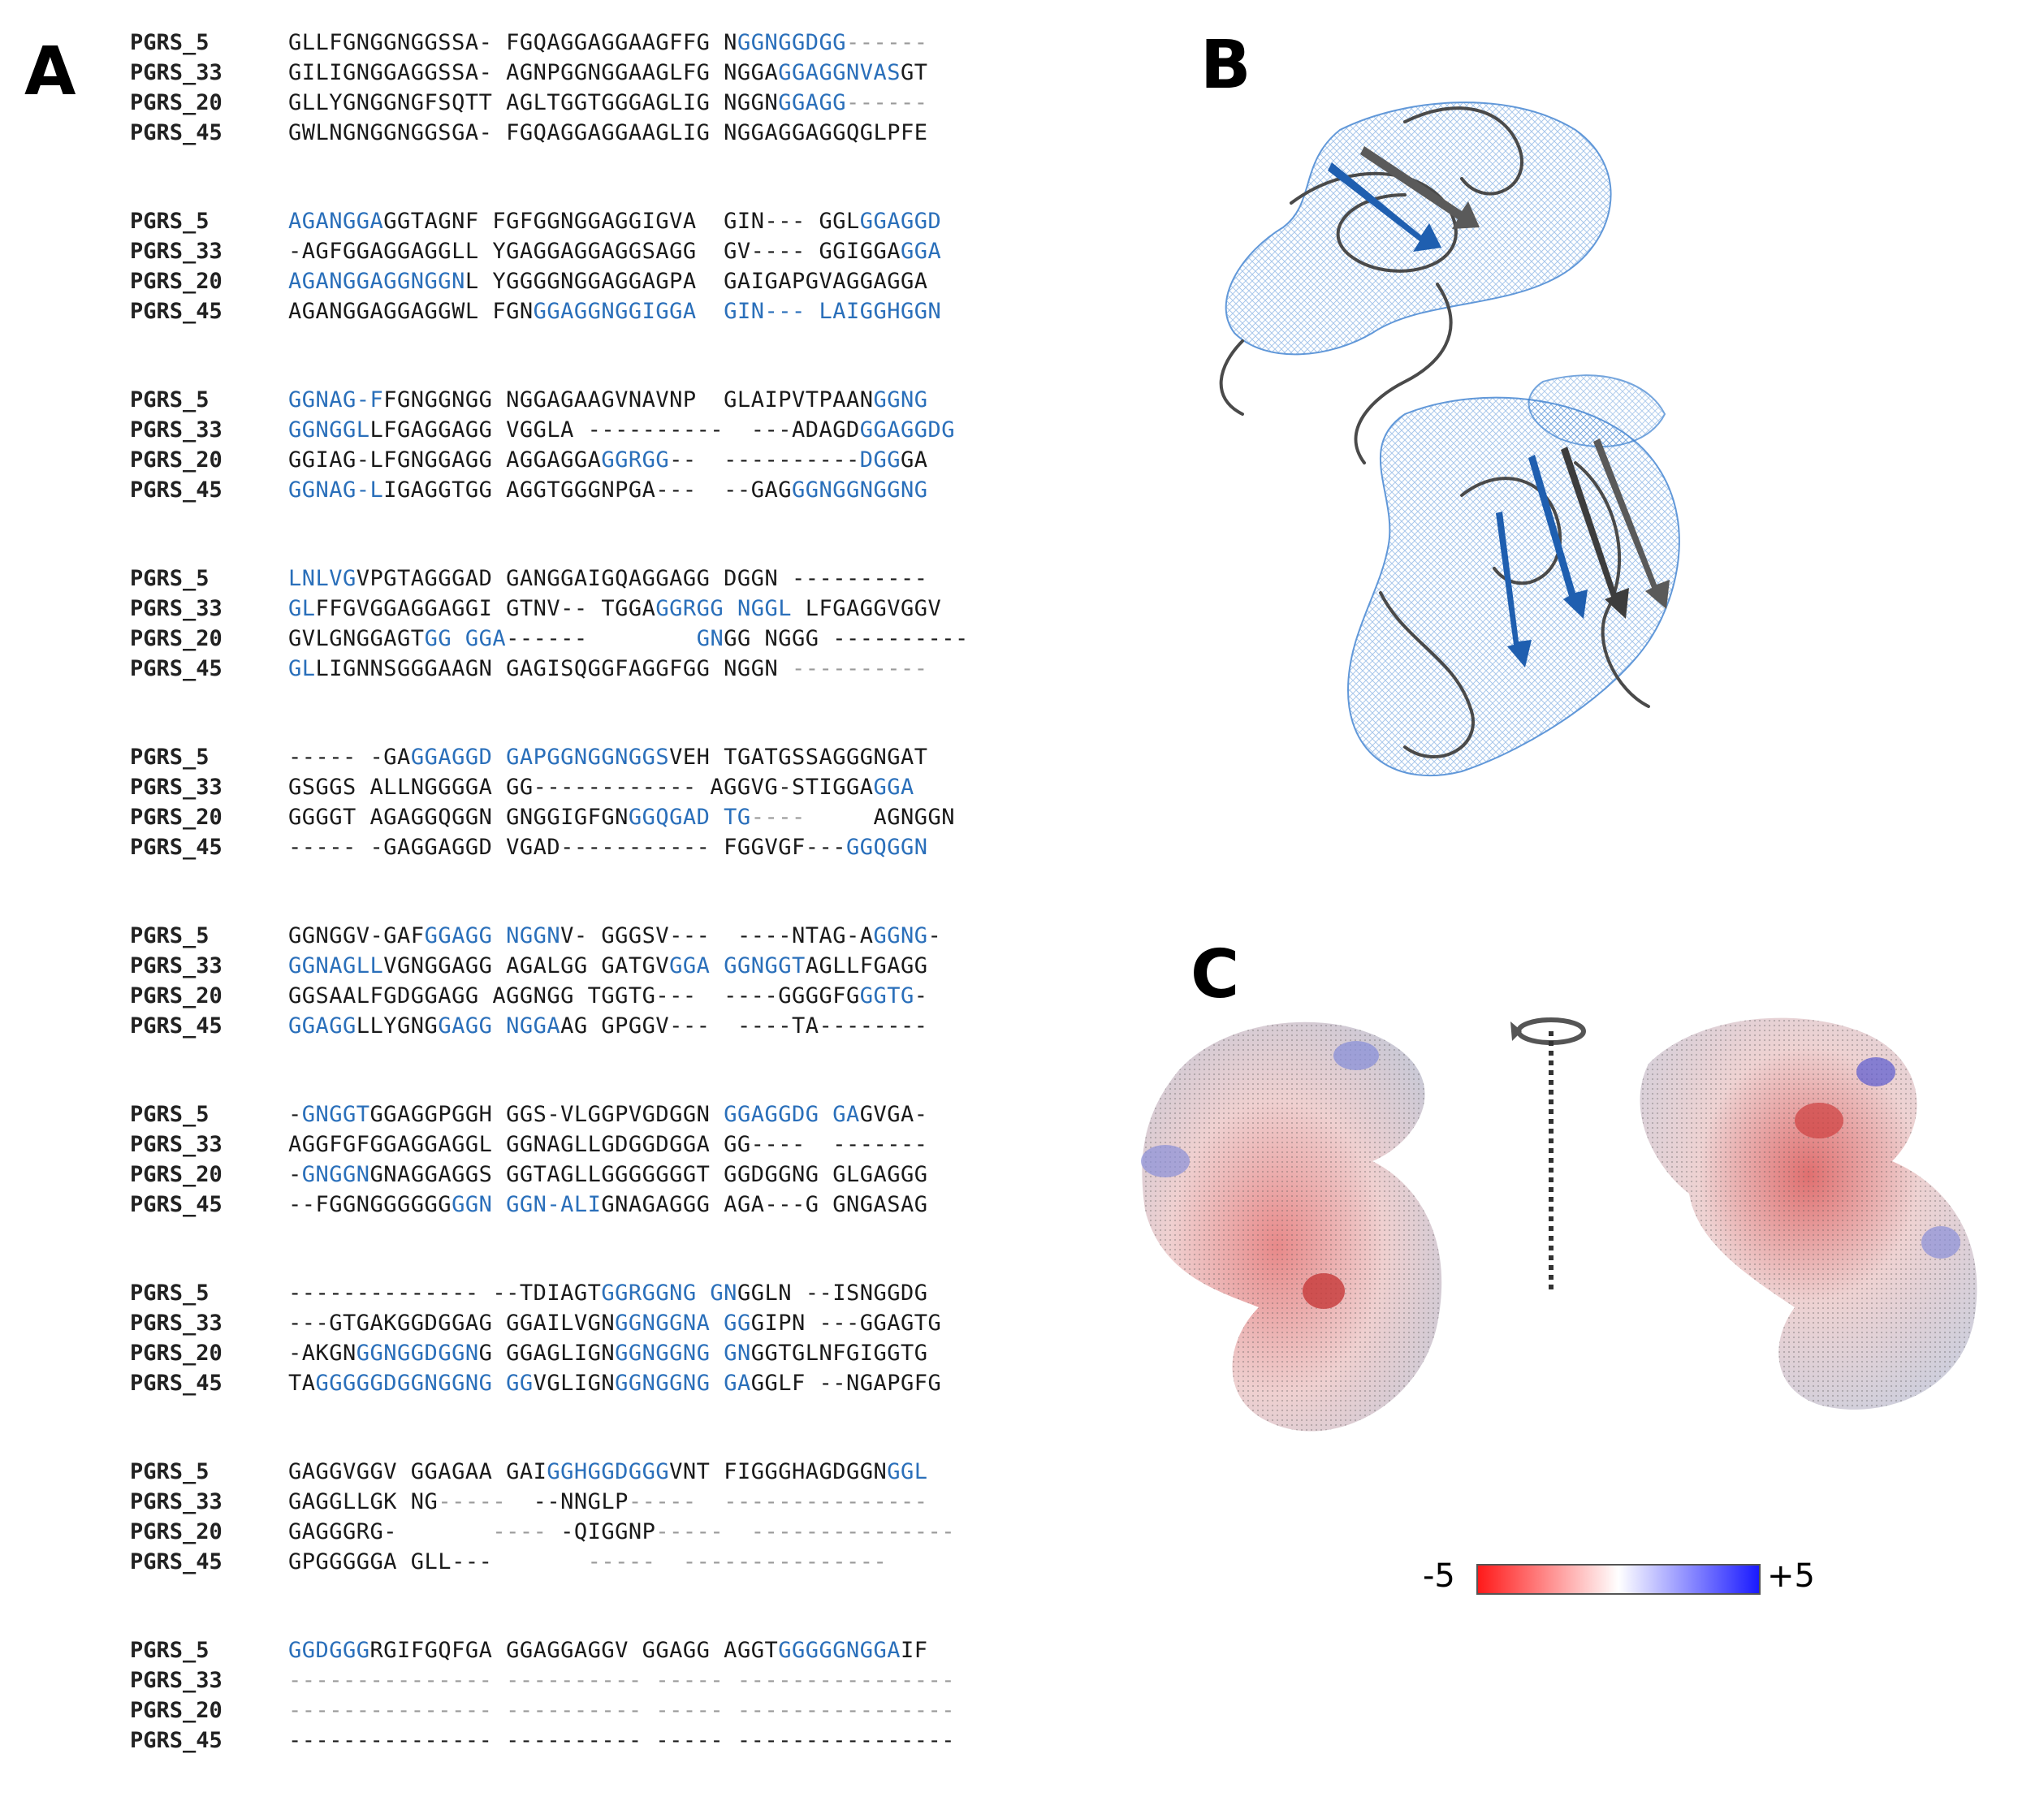 This screenshot has height=1814, width=2044. Describe the element at coordinates (628, 400) in the screenshot. I see `sequence-segment: FGNGGNGG NGGAGAAGVNAVNP GLAIPVTPAAN` at that location.